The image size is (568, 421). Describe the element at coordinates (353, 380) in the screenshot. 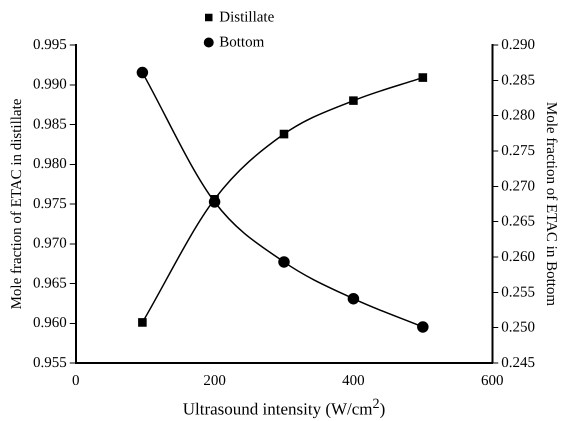

I see `x-tick-label: 400` at that location.